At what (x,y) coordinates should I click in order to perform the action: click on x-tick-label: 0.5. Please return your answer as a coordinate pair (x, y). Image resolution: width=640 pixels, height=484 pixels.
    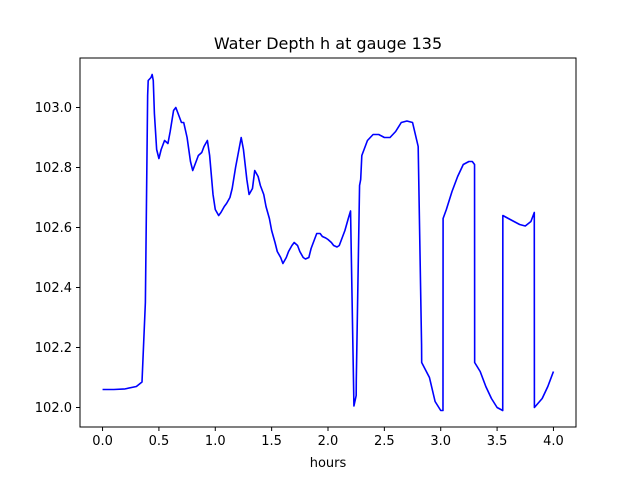
    Looking at the image, I should click on (159, 441).